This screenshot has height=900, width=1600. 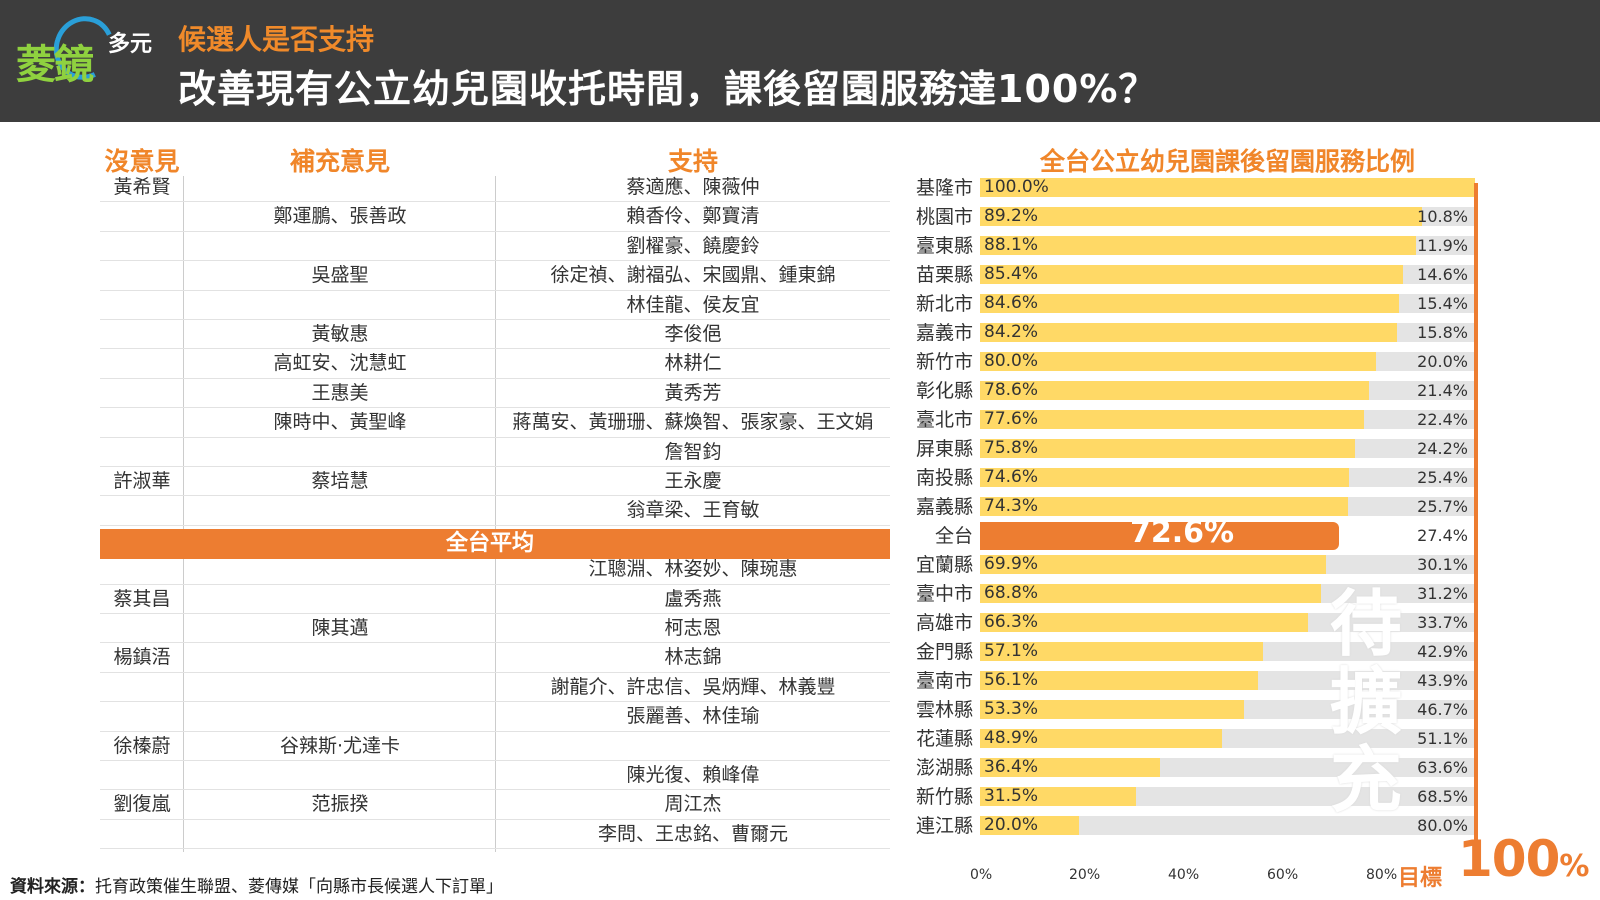 I want to click on support-cell: 蔡適應、陳薇仲, so click(x=693, y=187).